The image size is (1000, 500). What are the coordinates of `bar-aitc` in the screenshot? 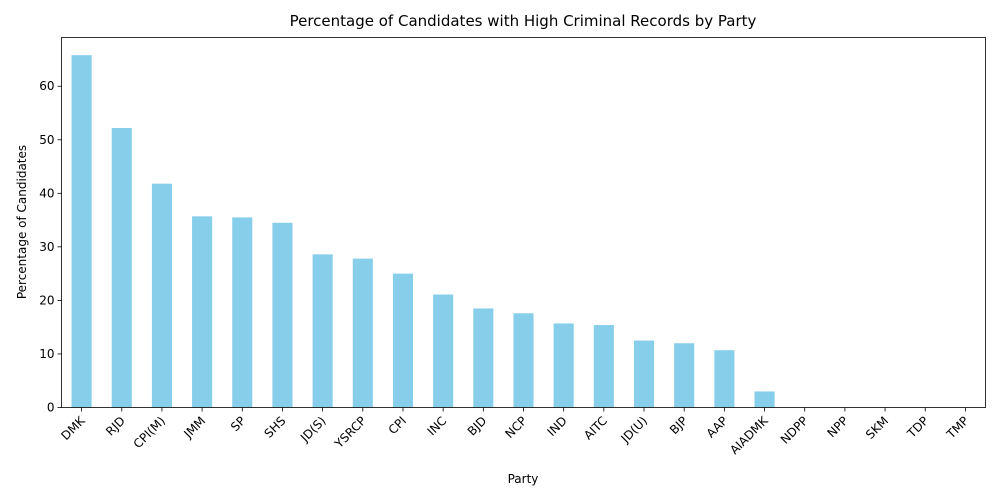 It's located at (603, 366).